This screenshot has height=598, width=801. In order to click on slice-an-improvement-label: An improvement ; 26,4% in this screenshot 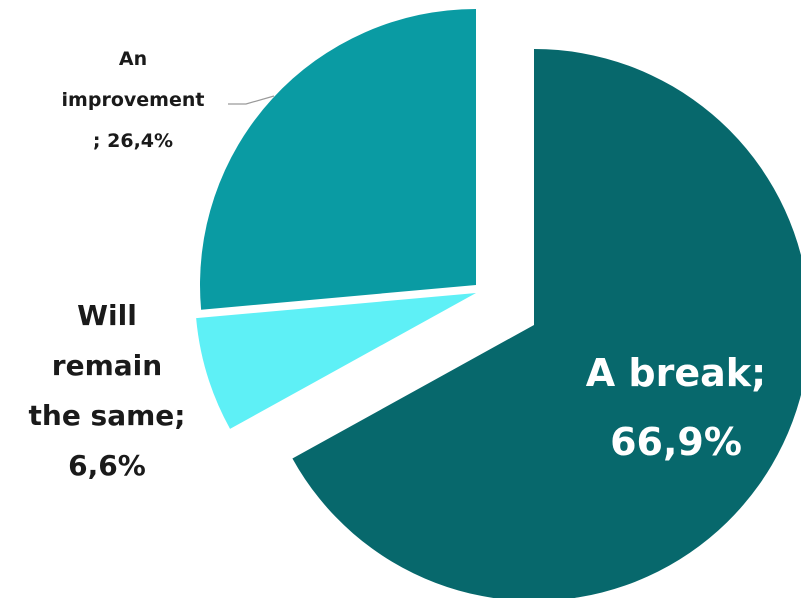, I will do `click(133, 100)`.